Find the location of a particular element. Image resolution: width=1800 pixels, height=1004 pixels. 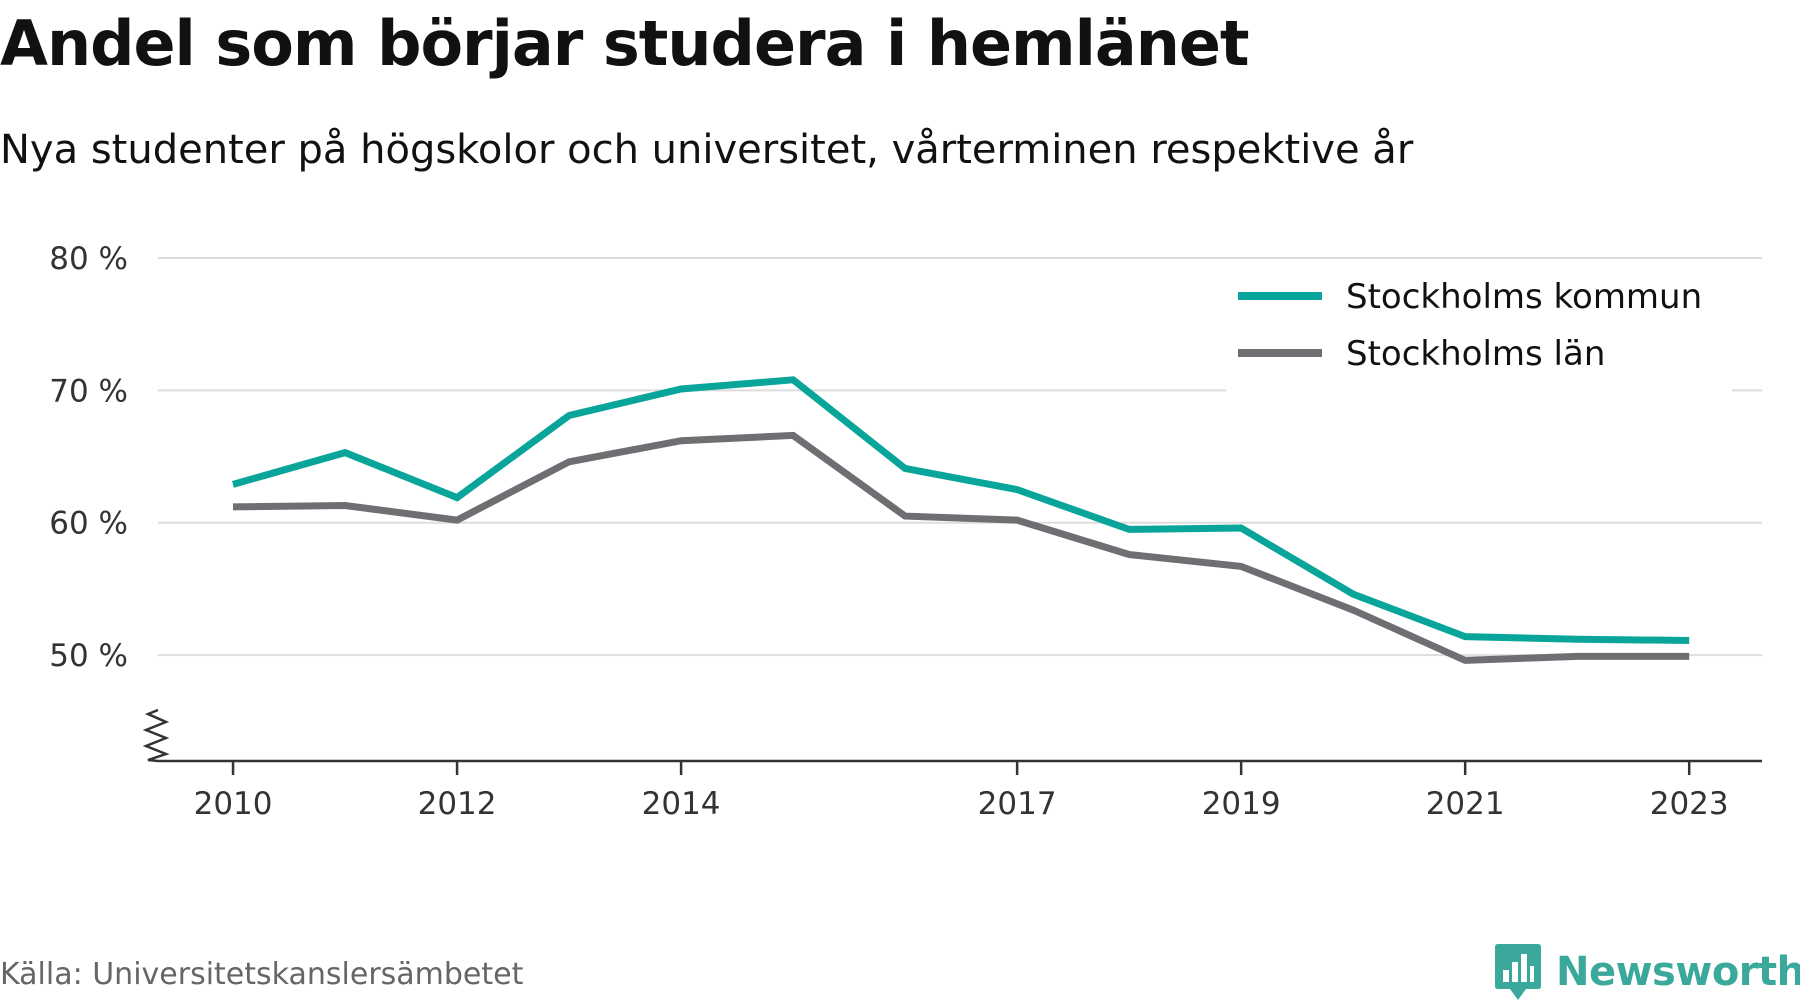

legend: Stockholms kommun Stockholms län is located at coordinates (1479, 327).